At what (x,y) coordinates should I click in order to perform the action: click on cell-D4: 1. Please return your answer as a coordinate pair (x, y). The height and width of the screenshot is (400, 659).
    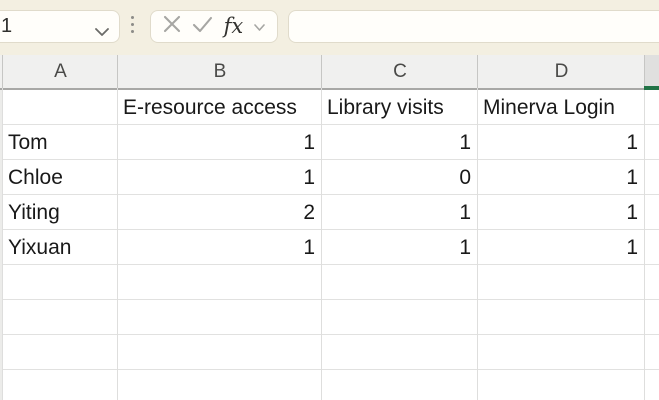
    Looking at the image, I should click on (632, 212).